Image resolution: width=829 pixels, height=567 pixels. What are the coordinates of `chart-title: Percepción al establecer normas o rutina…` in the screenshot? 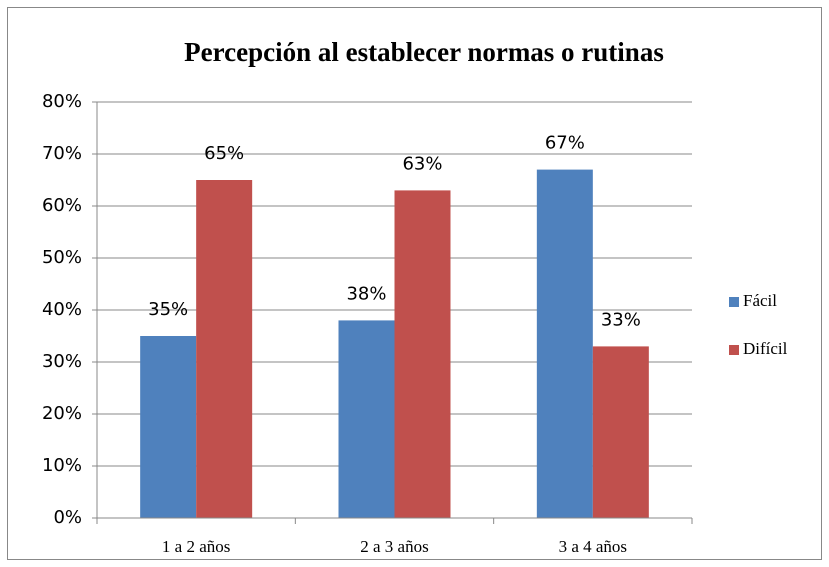 It's located at (424, 52).